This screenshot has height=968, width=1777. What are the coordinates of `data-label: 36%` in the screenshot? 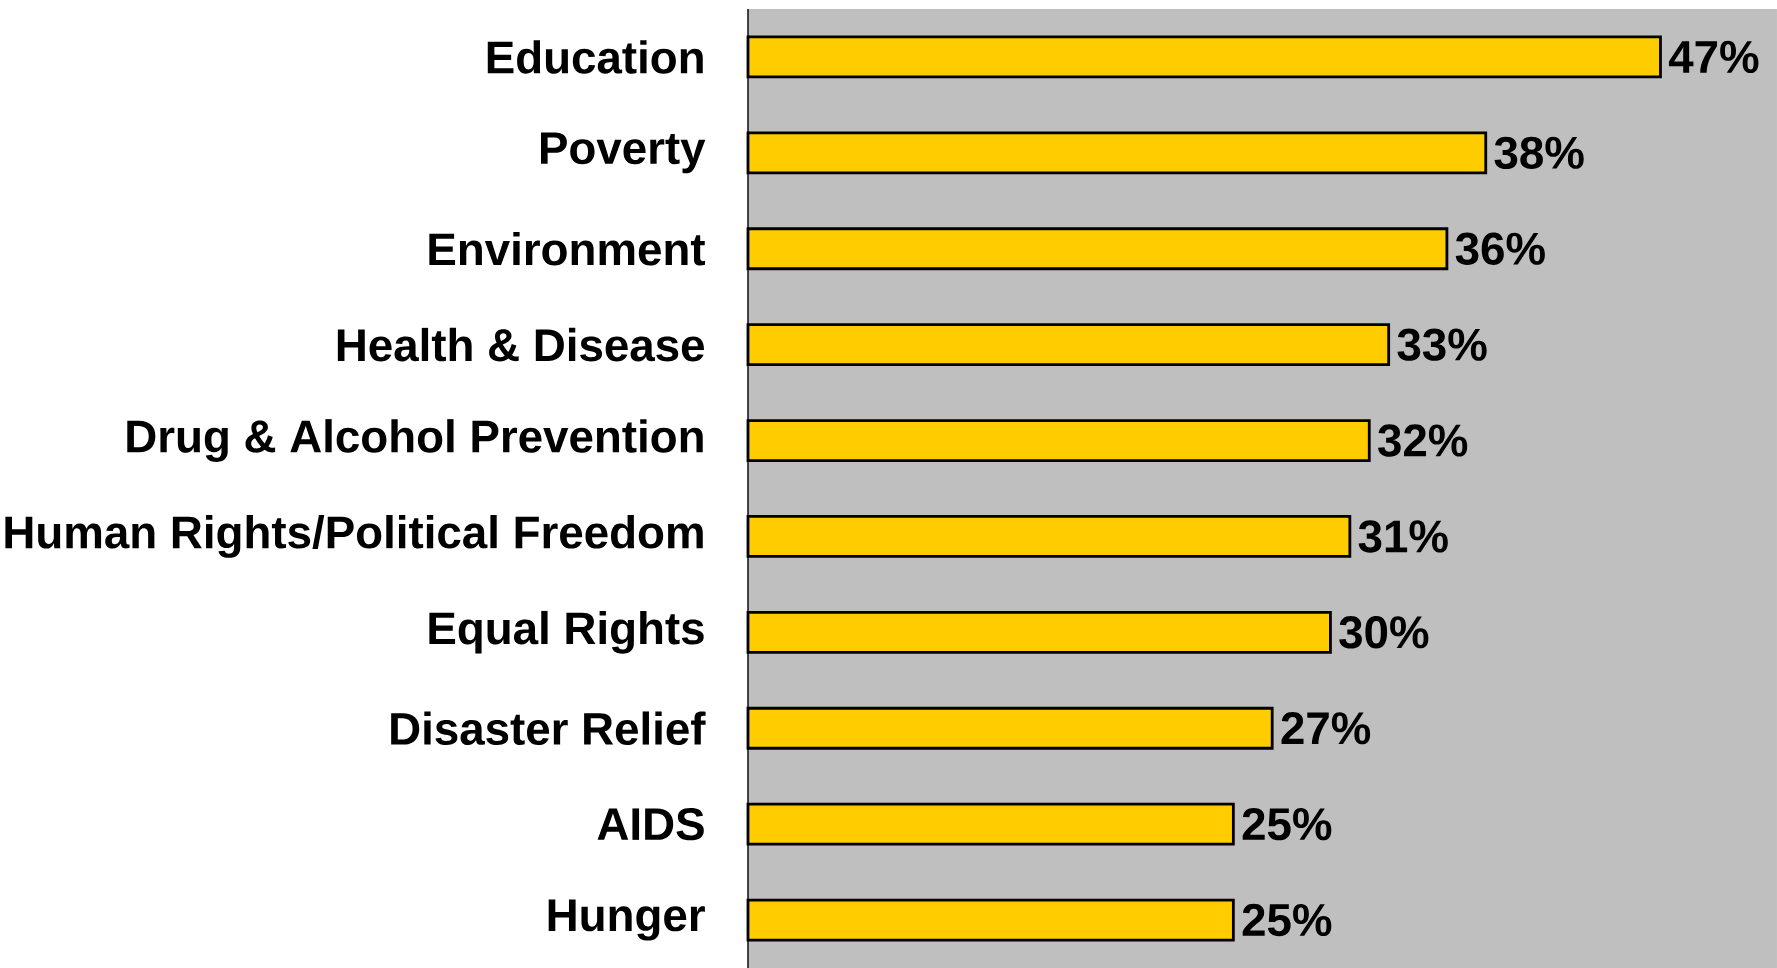 It's located at (1500, 248).